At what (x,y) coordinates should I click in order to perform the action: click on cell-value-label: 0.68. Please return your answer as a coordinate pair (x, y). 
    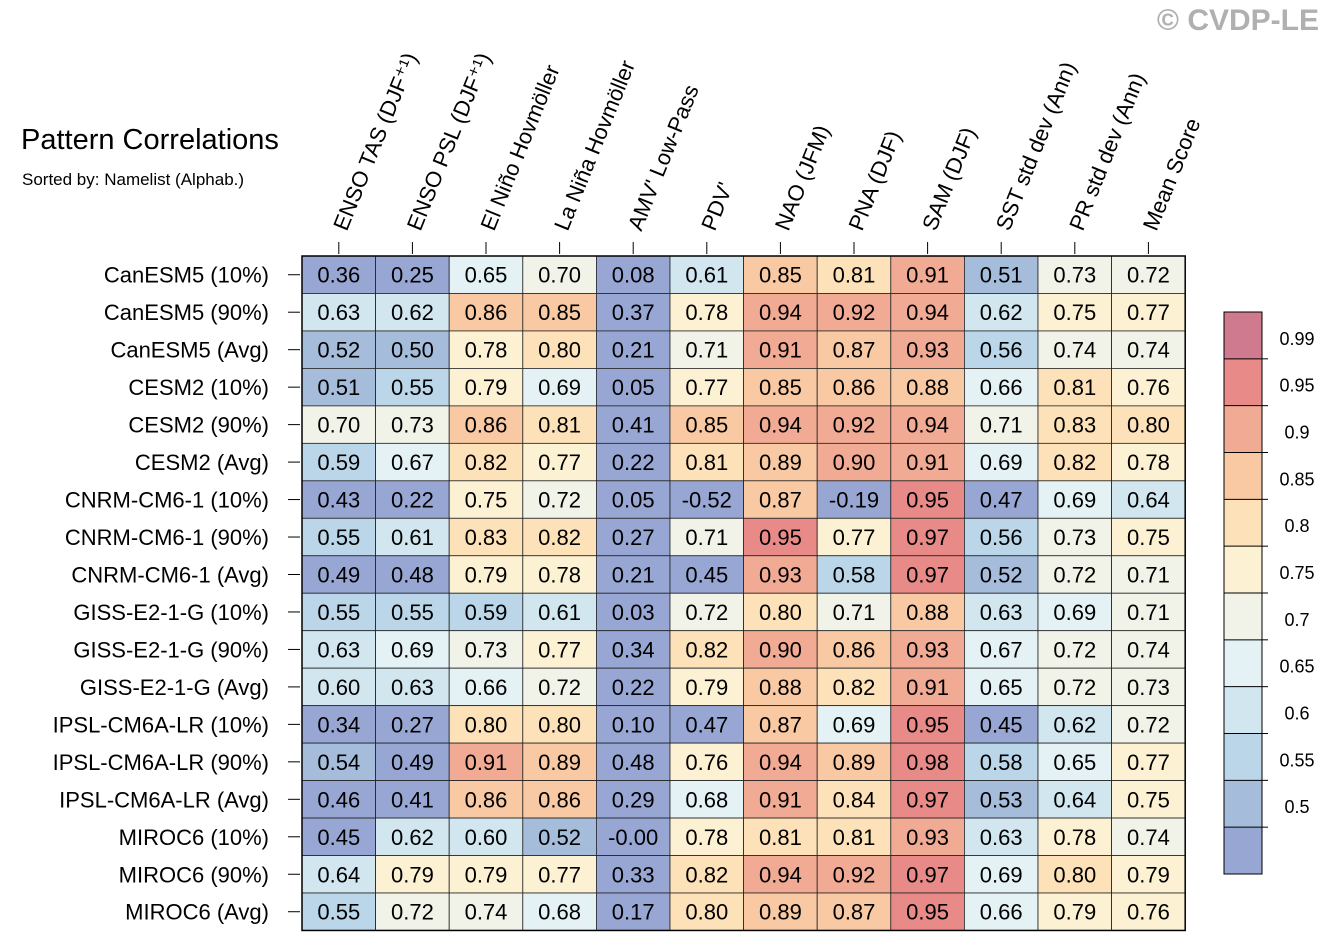
    Looking at the image, I should click on (706, 799).